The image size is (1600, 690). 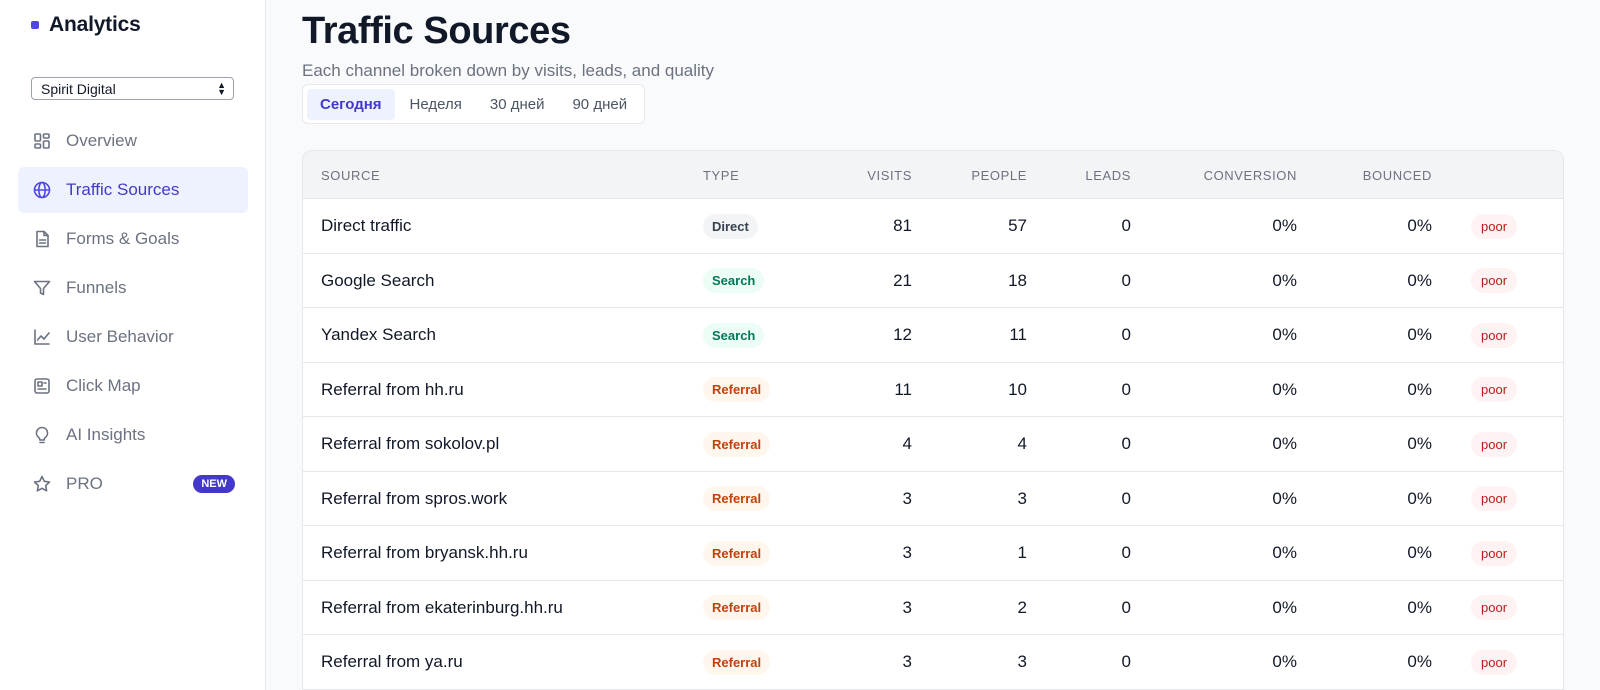 I want to click on sidebar-item-user-behavior: User Behavior, so click(x=133, y=337).